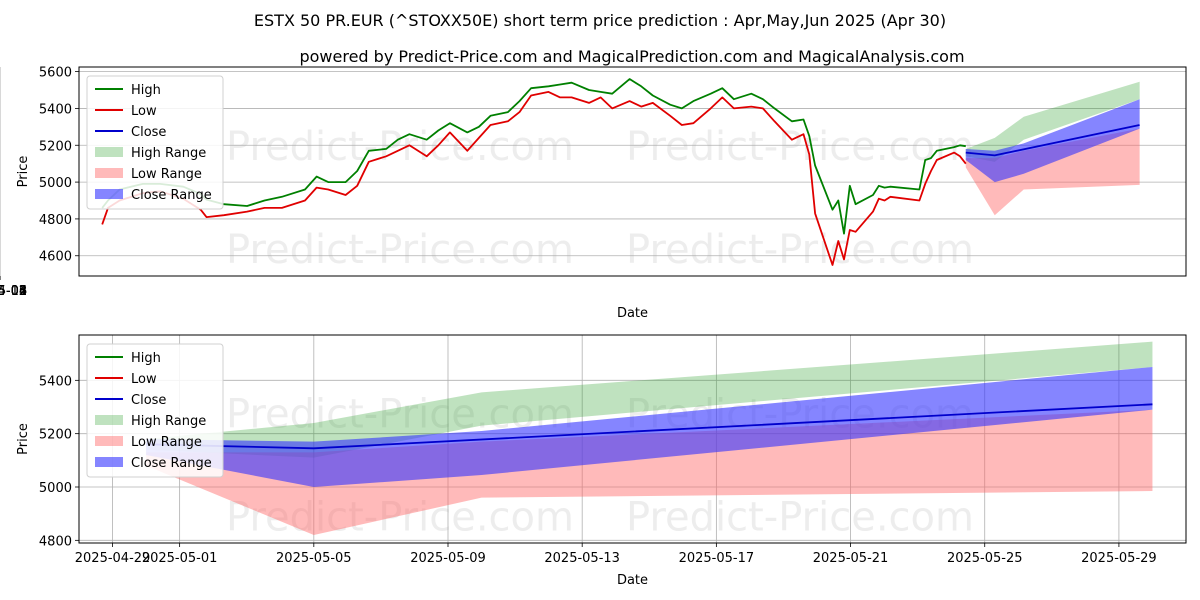 The image size is (1200, 600). I want to click on x-tick-label: 2025-06, so click(13, 291).